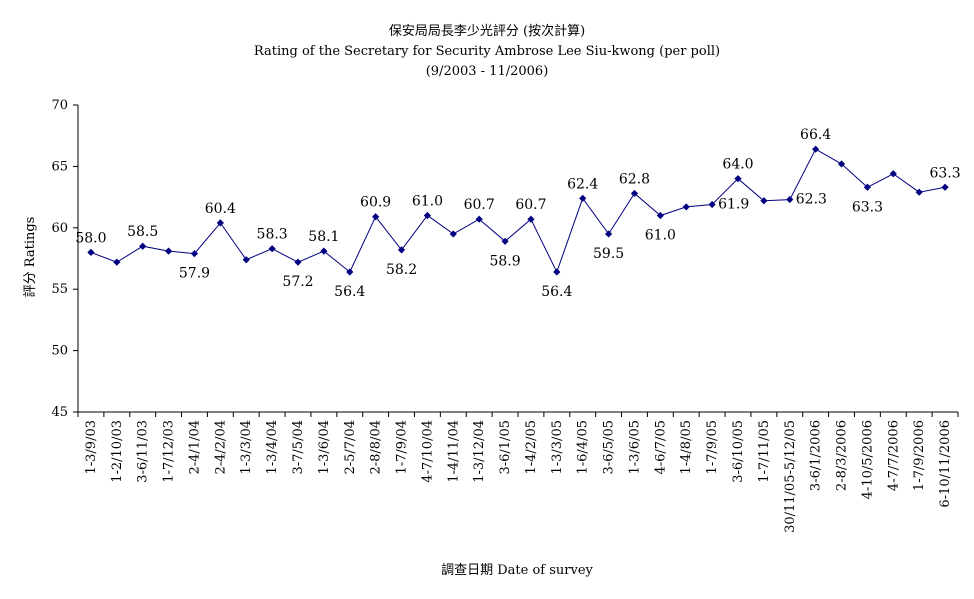  Describe the element at coordinates (660, 447) in the screenshot. I see `x-tick-label: 4-6/7/05` at that location.